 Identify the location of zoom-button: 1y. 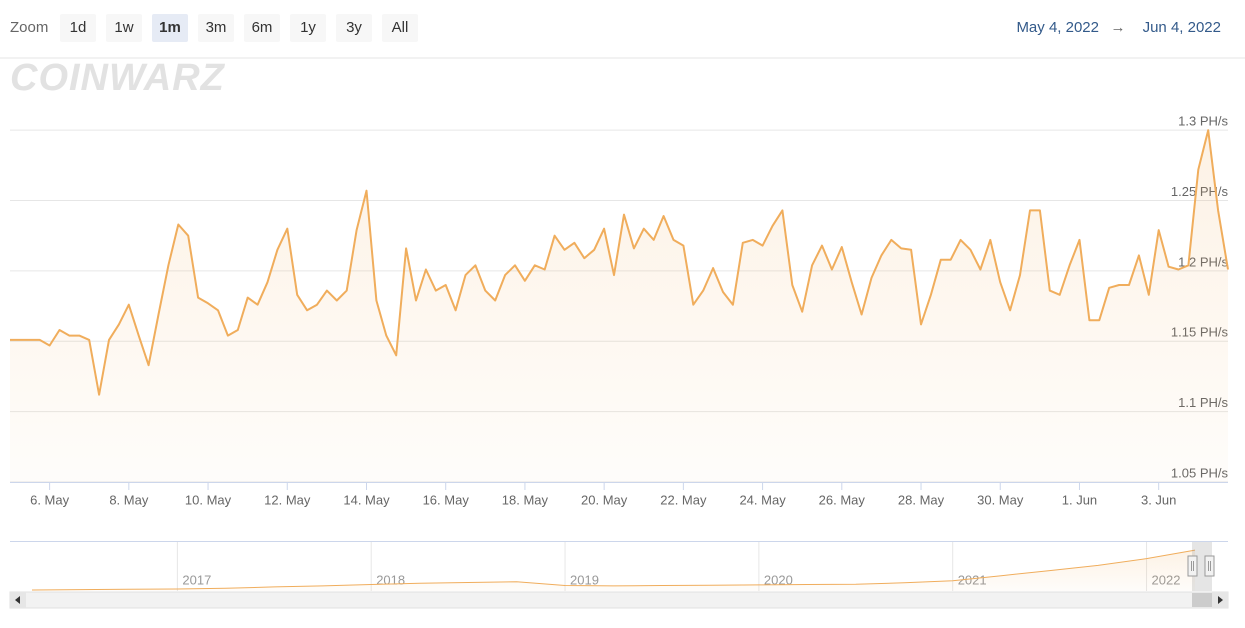
(308, 28).